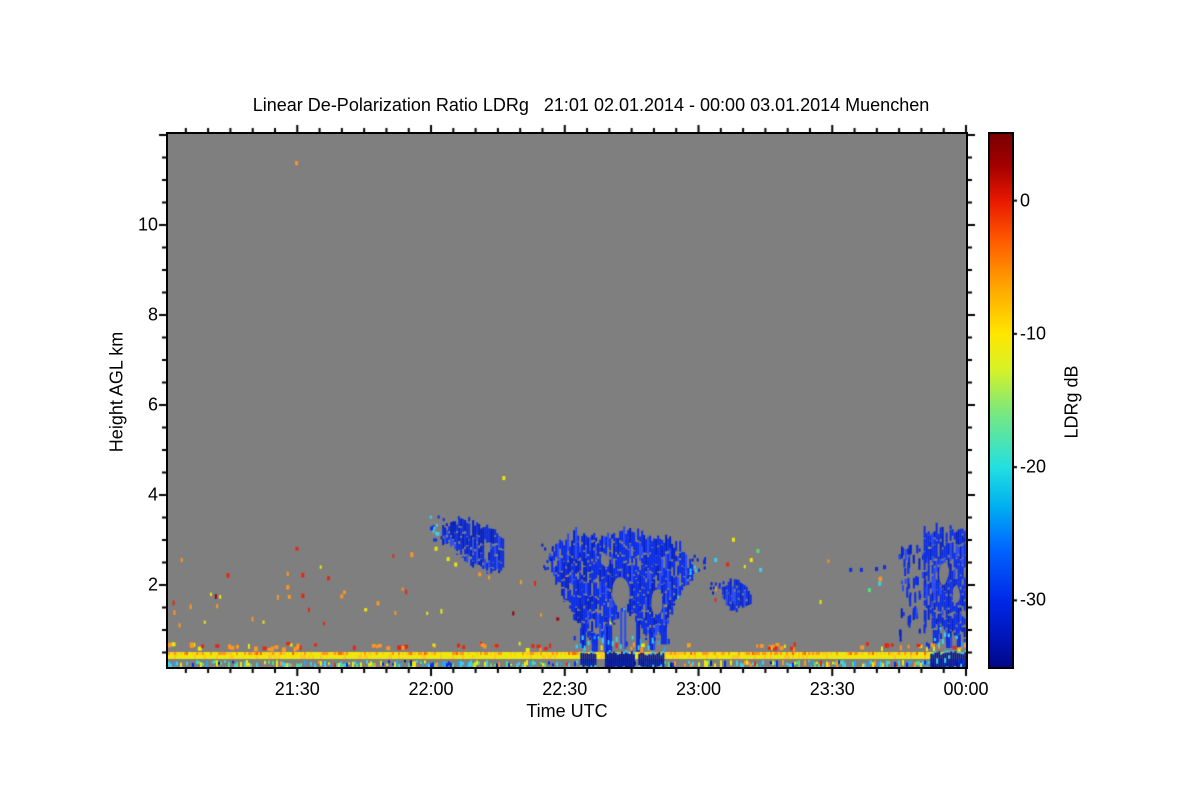 This screenshot has width=1200, height=800. I want to click on x-tick-label: 22:30, so click(565, 689).